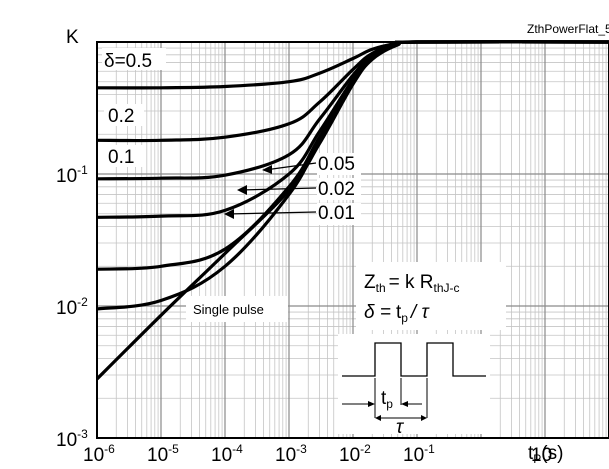  Describe the element at coordinates (163, 454) in the screenshot. I see `x-tick-label-1: 10⁻⁵` at that location.